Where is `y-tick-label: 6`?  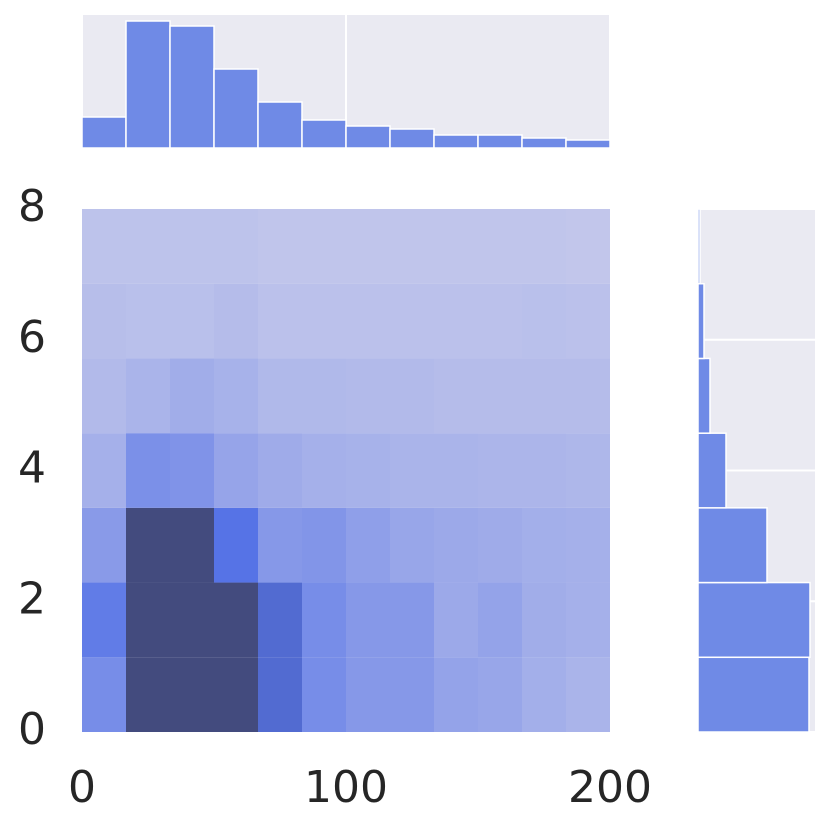 y-tick-label: 6 is located at coordinates (32, 337).